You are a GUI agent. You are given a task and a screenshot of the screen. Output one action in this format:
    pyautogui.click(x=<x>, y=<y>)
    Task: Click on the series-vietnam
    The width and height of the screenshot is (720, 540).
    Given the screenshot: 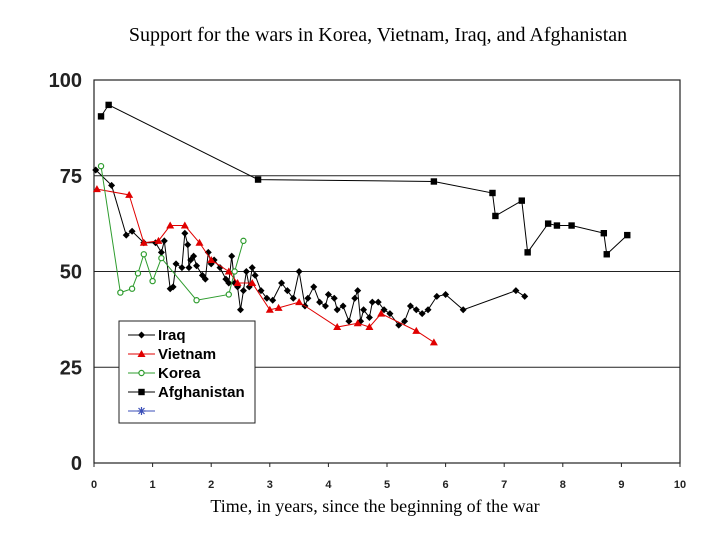 What is the action you would take?
    pyautogui.click(x=265, y=265)
    